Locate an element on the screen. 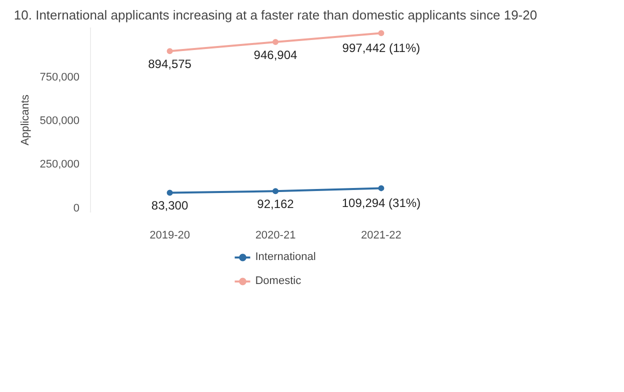 This screenshot has width=624, height=392. legend-label: Domestic is located at coordinates (278, 280).